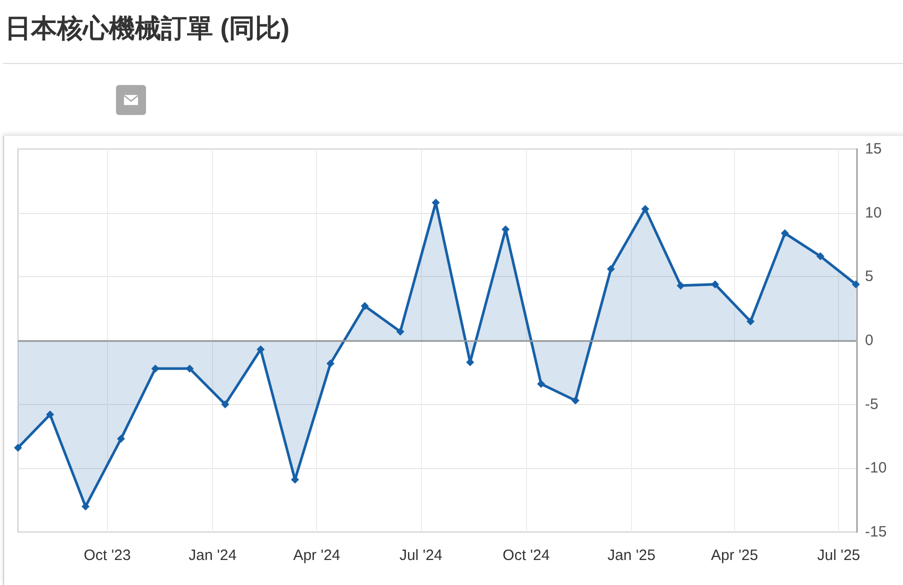 The height and width of the screenshot is (585, 903). What do you see at coordinates (526, 555) in the screenshot?
I see `x-tick-label: Oct '24` at bounding box center [526, 555].